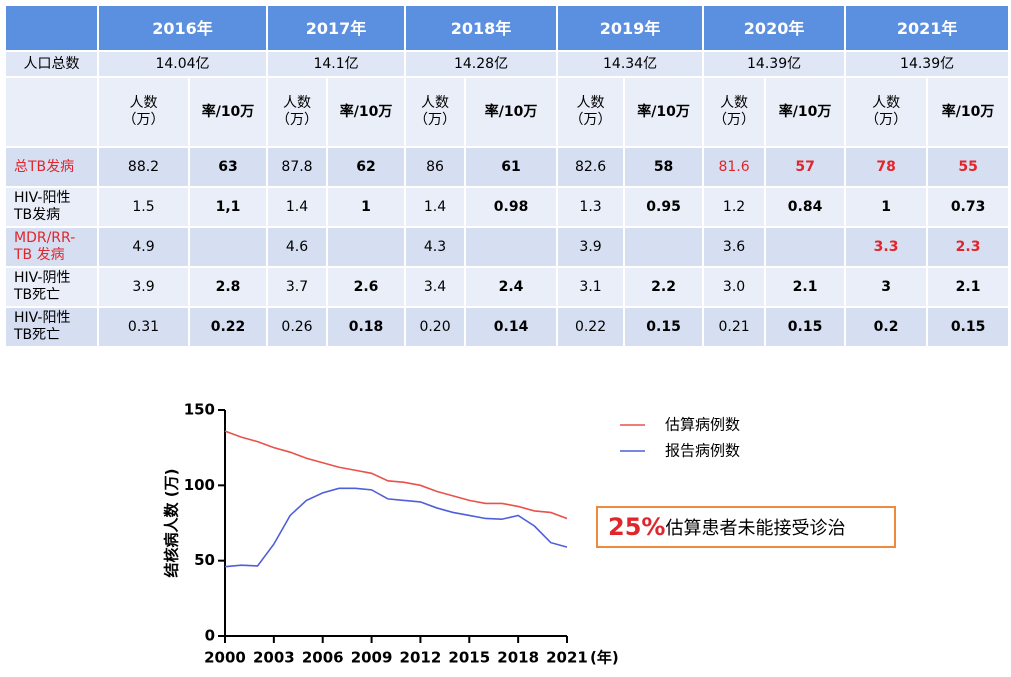 The height and width of the screenshot is (677, 1011). What do you see at coordinates (228, 327) in the screenshot?
I see `data-cell: 0.22` at bounding box center [228, 327].